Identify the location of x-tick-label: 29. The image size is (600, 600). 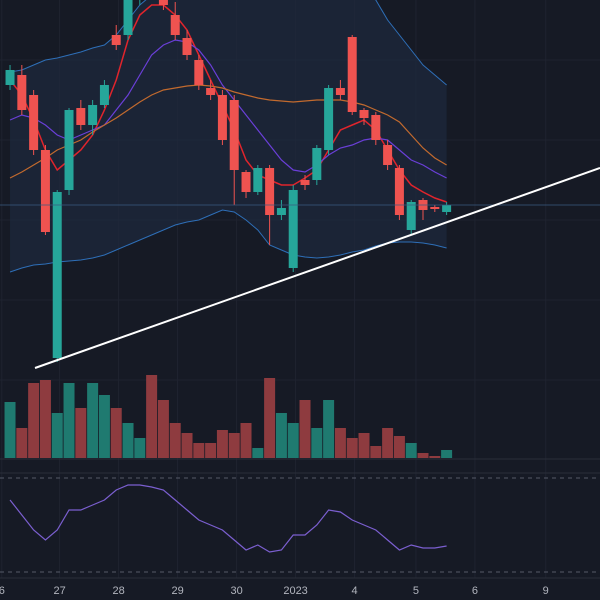
(177, 591).